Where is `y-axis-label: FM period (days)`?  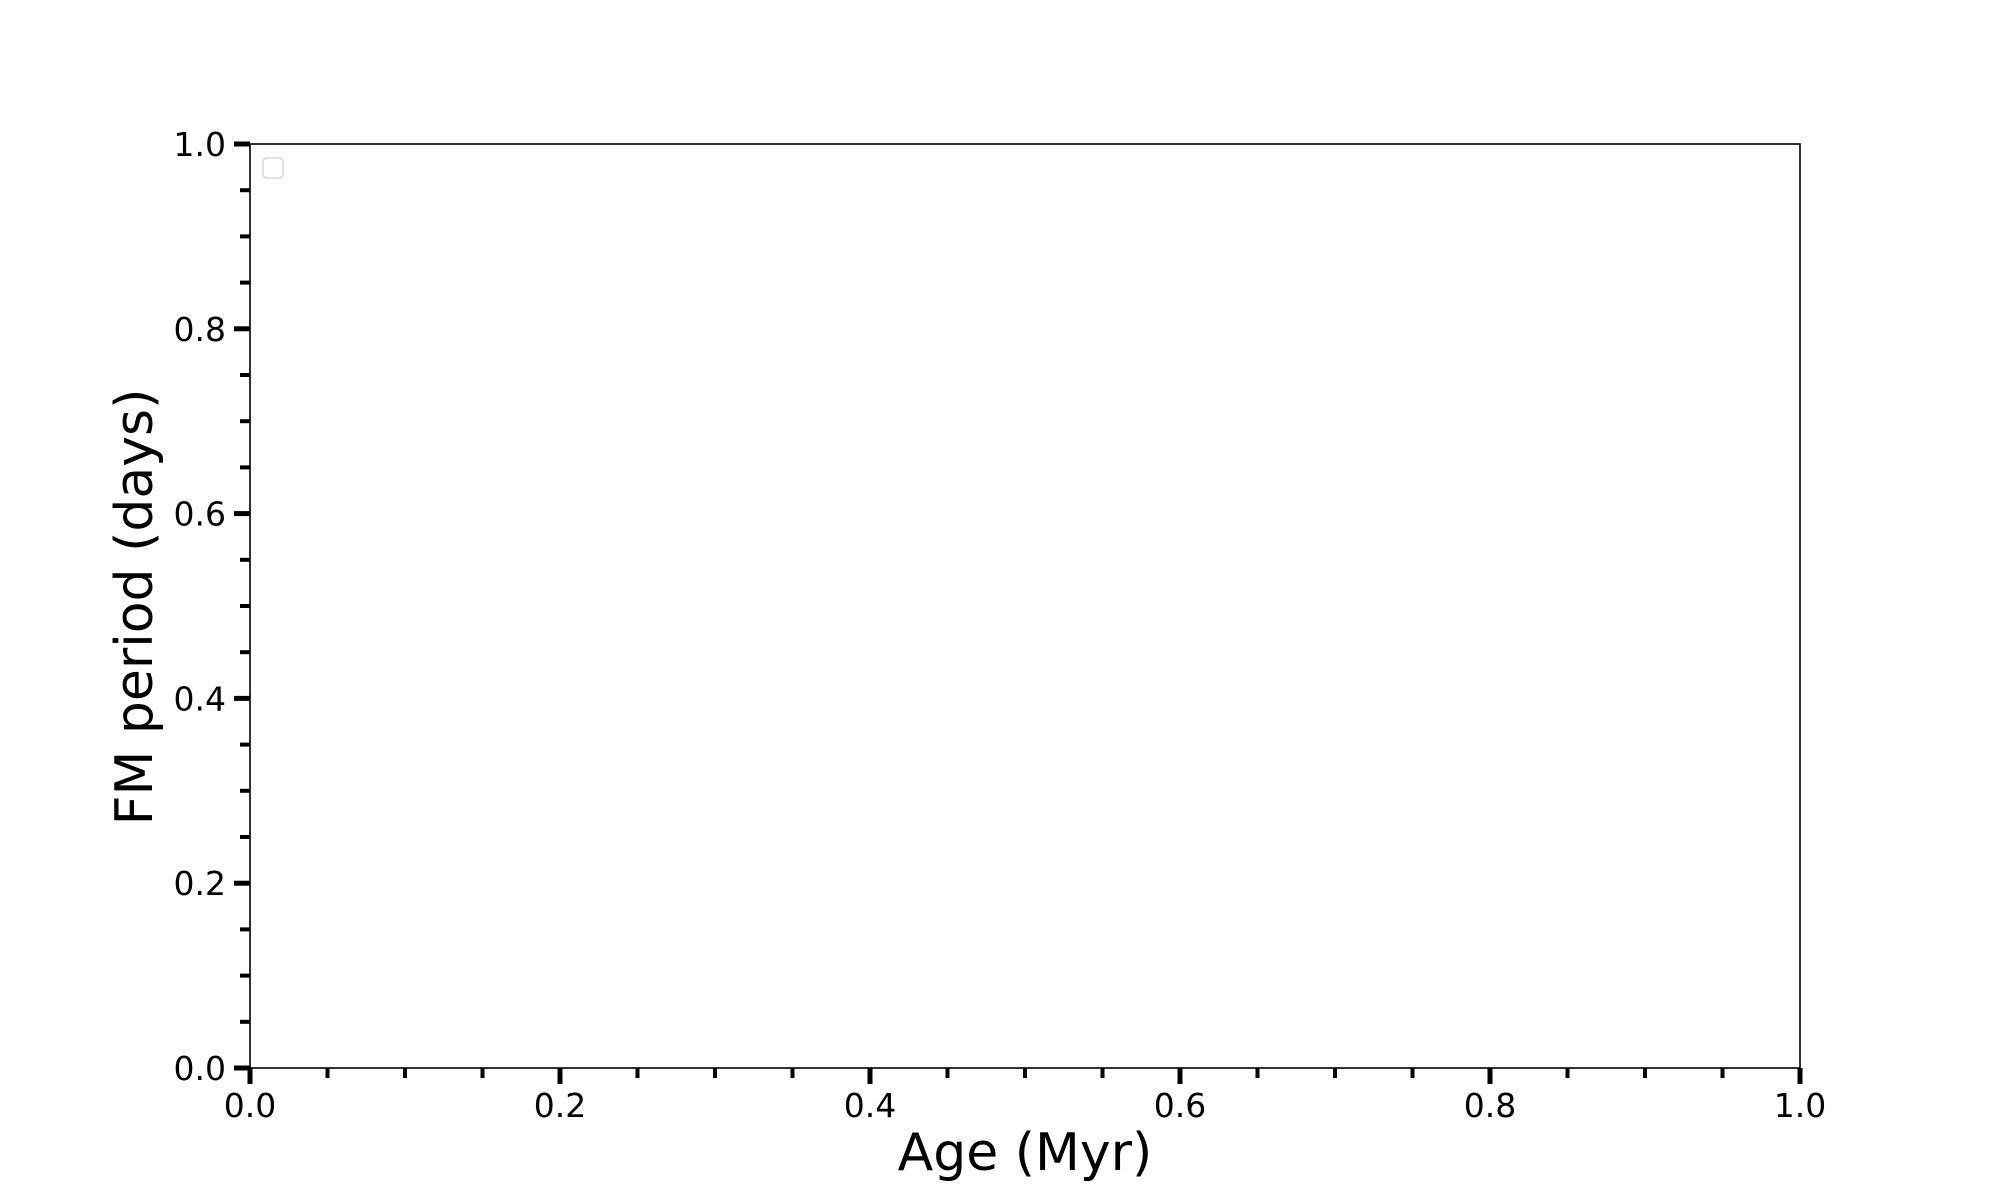
y-axis-label: FM period (days) is located at coordinates (135, 607).